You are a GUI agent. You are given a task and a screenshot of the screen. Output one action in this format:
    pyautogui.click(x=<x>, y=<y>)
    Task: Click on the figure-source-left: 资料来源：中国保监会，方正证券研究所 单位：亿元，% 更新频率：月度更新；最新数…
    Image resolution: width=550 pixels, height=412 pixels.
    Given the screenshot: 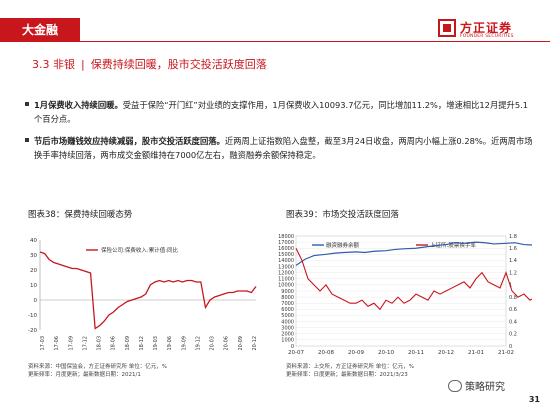 What is the action you would take?
    pyautogui.click(x=97, y=371)
    